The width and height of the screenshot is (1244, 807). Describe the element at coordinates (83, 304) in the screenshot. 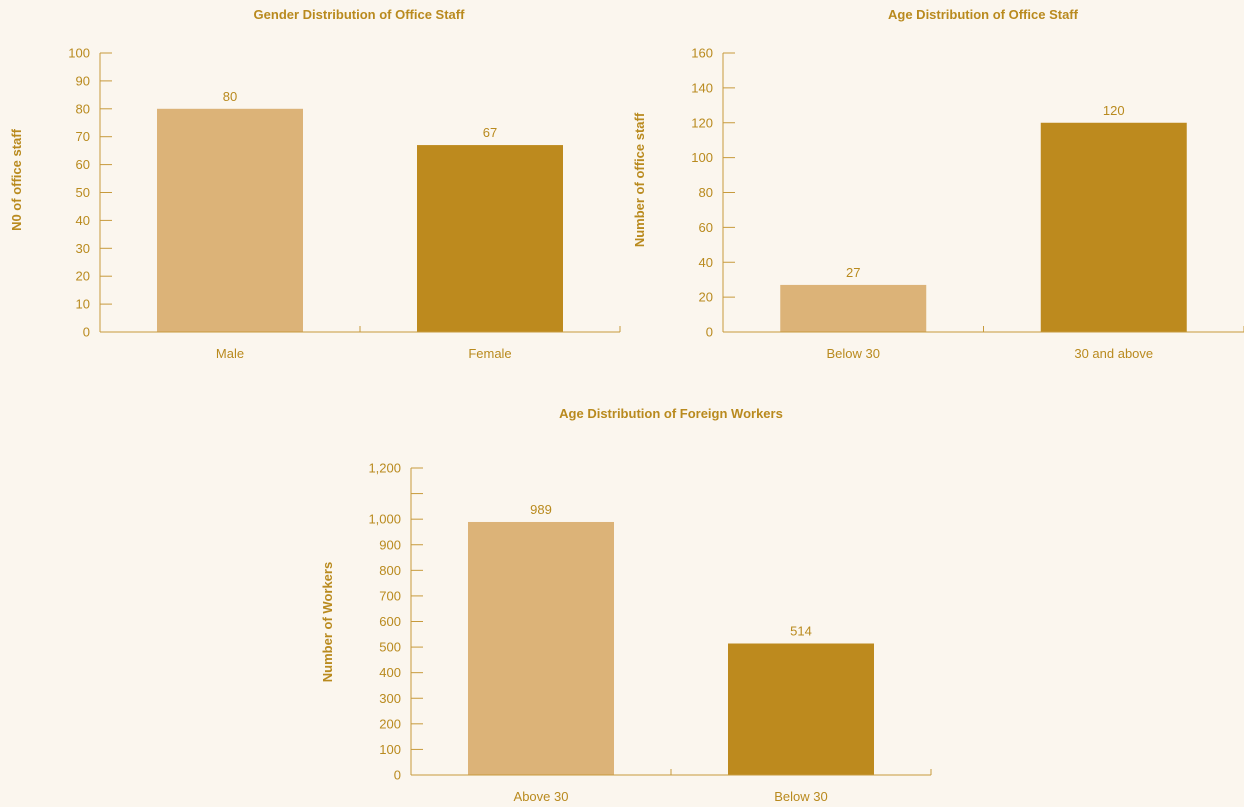

I see `y-tick-label: 10` at that location.